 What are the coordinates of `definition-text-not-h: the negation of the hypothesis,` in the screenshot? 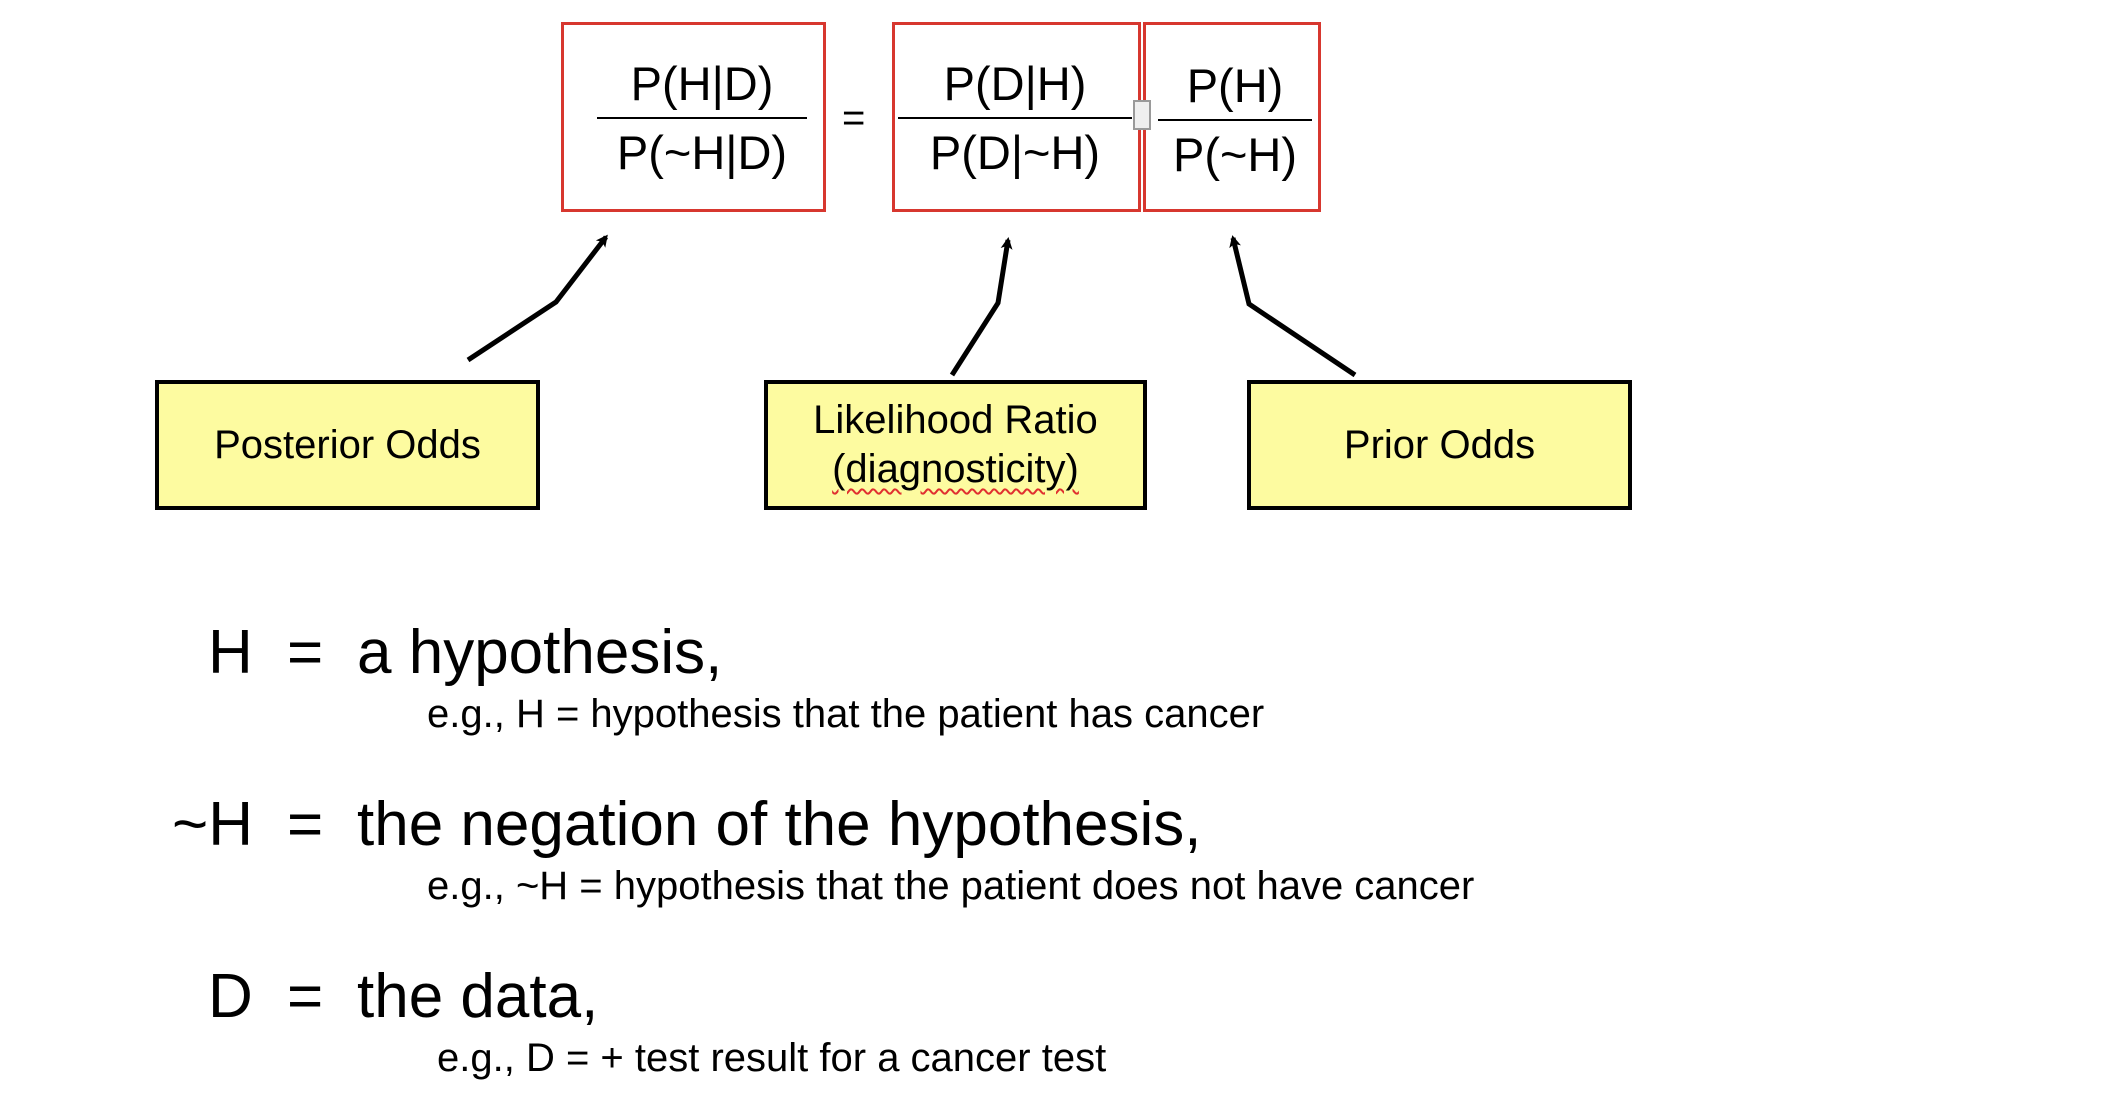 It's located at (779, 824).